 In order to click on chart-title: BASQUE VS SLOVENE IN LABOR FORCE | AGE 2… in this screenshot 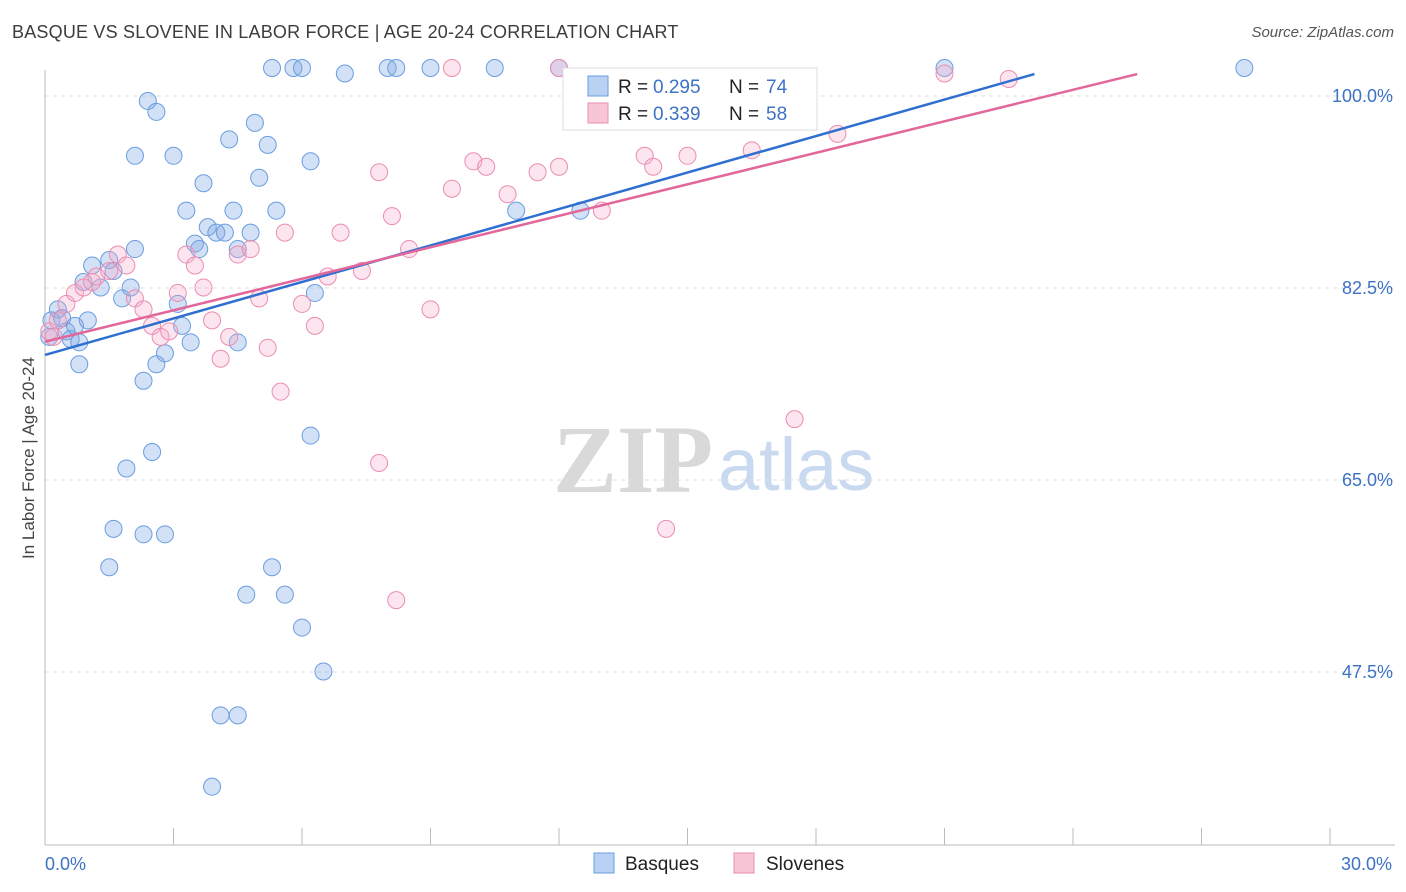, I will do `click(345, 32)`.